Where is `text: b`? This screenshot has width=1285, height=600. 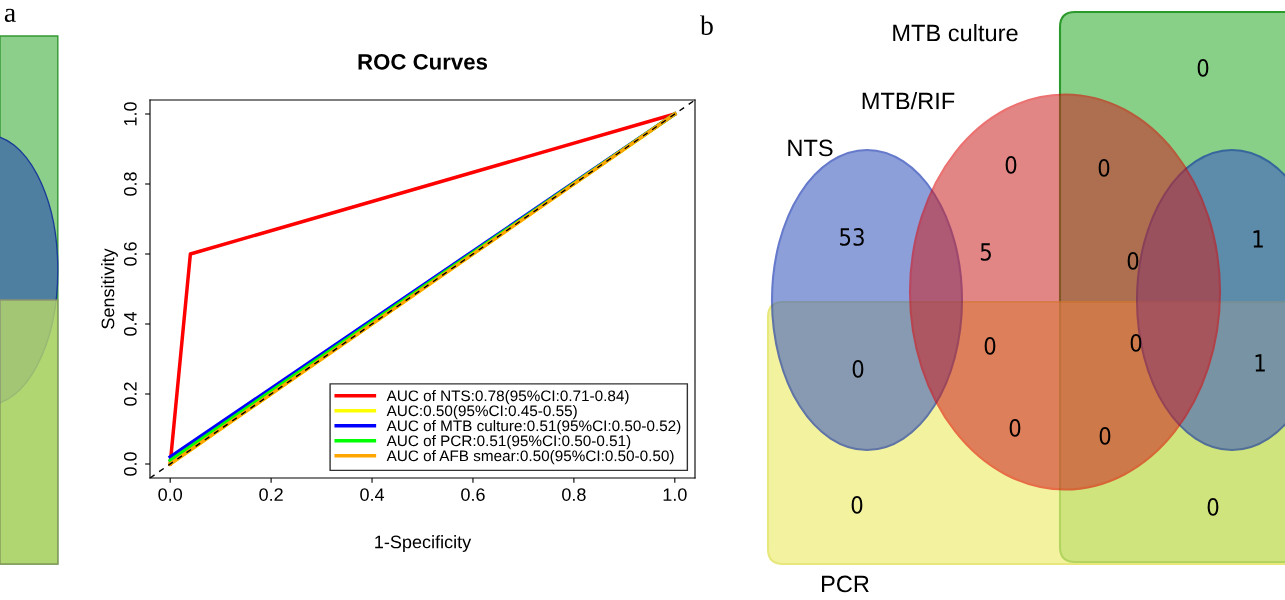
text: b is located at coordinates (706, 25).